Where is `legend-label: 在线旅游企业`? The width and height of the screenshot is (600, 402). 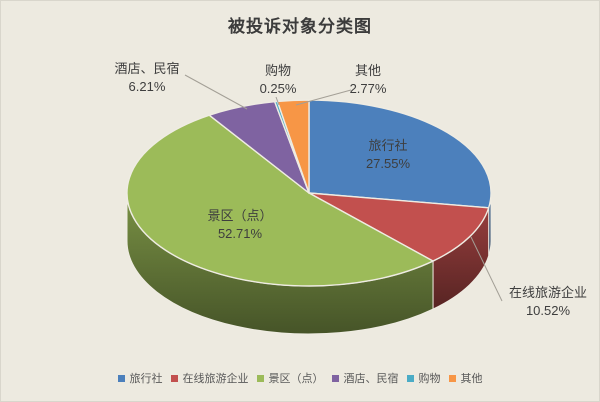 legend-label: 在线旅游企业 is located at coordinates (215, 379).